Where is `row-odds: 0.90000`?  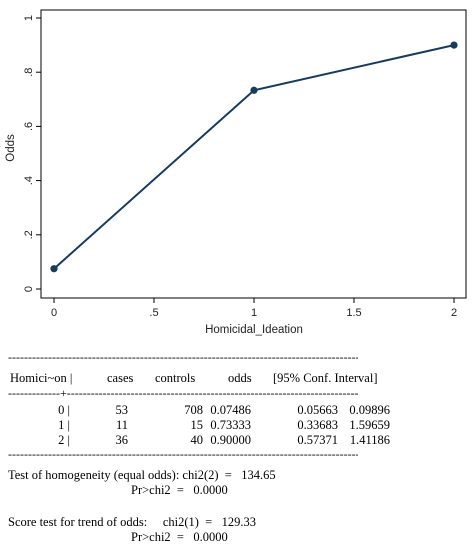 row-odds: 0.90000 is located at coordinates (230, 440).